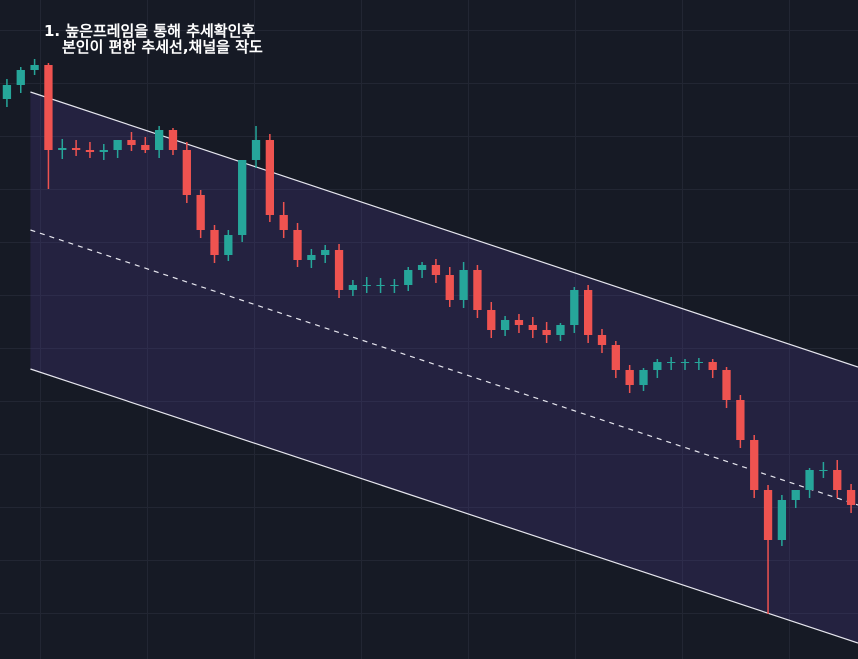 Image resolution: width=858 pixels, height=659 pixels. I want to click on annotation: 1. 높은프레임을 통해 추세확인후, so click(149, 31).